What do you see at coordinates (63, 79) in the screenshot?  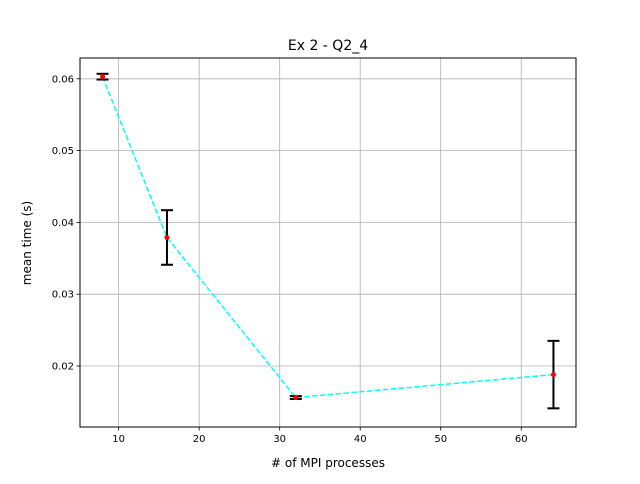 I see `y-tick-label: 0.06` at bounding box center [63, 79].